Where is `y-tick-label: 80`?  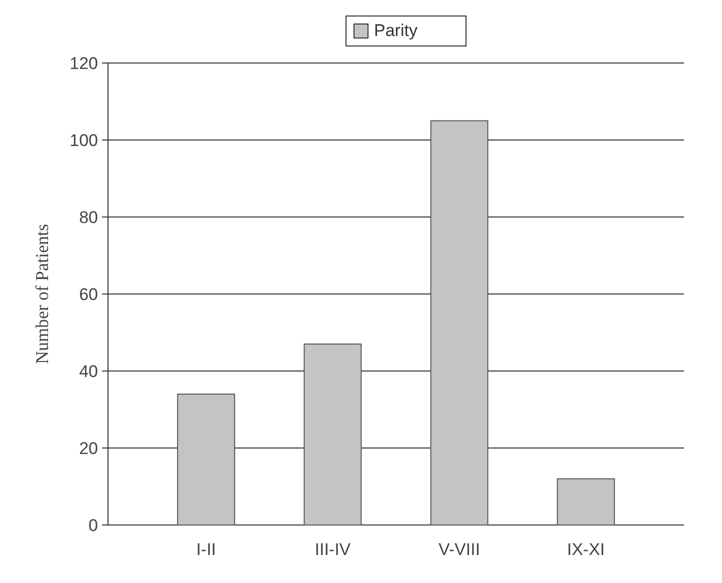 y-tick-label: 80 is located at coordinates (88, 217).